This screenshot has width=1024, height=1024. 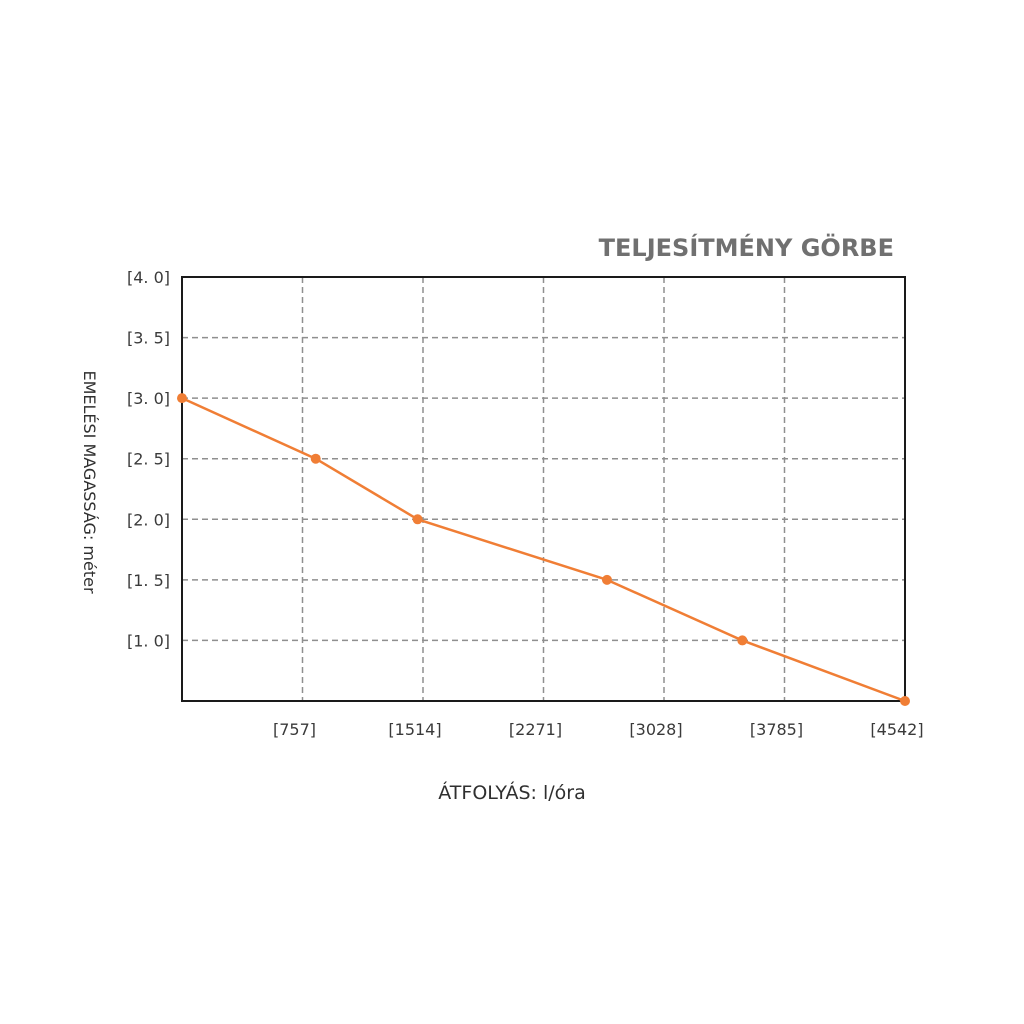 What do you see at coordinates (148, 338) in the screenshot?
I see `y-tick-label: [3. 5]` at bounding box center [148, 338].